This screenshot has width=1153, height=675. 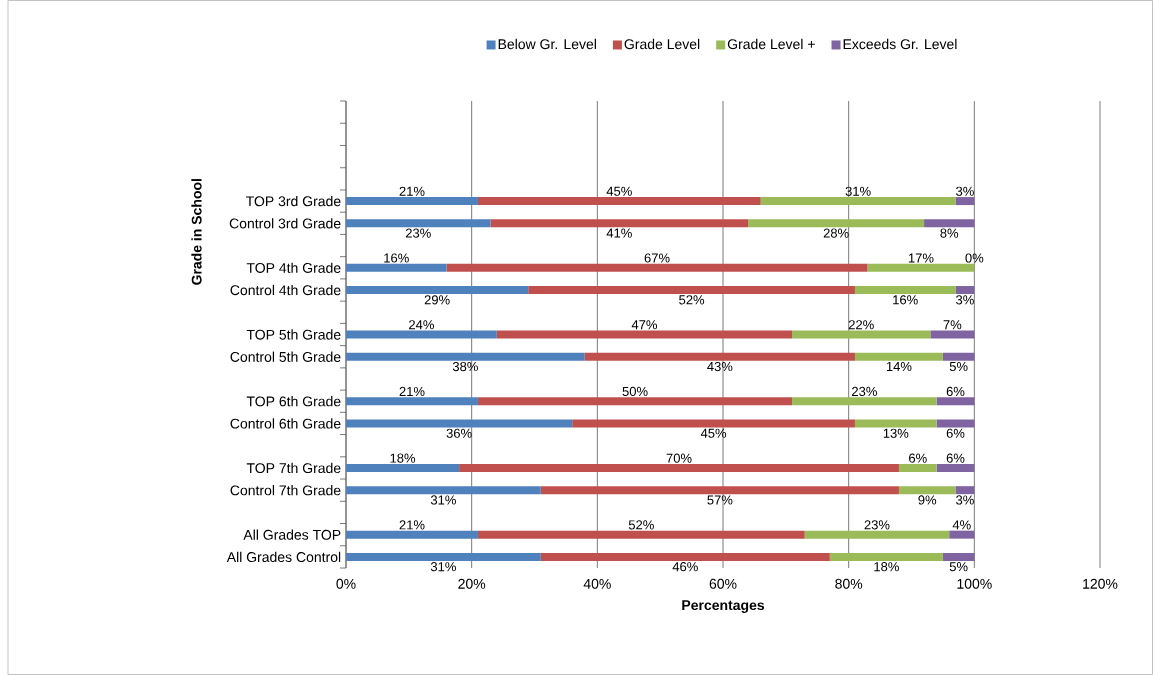 What do you see at coordinates (1100, 583) in the screenshot?
I see `x-tick-label: 120%` at bounding box center [1100, 583].